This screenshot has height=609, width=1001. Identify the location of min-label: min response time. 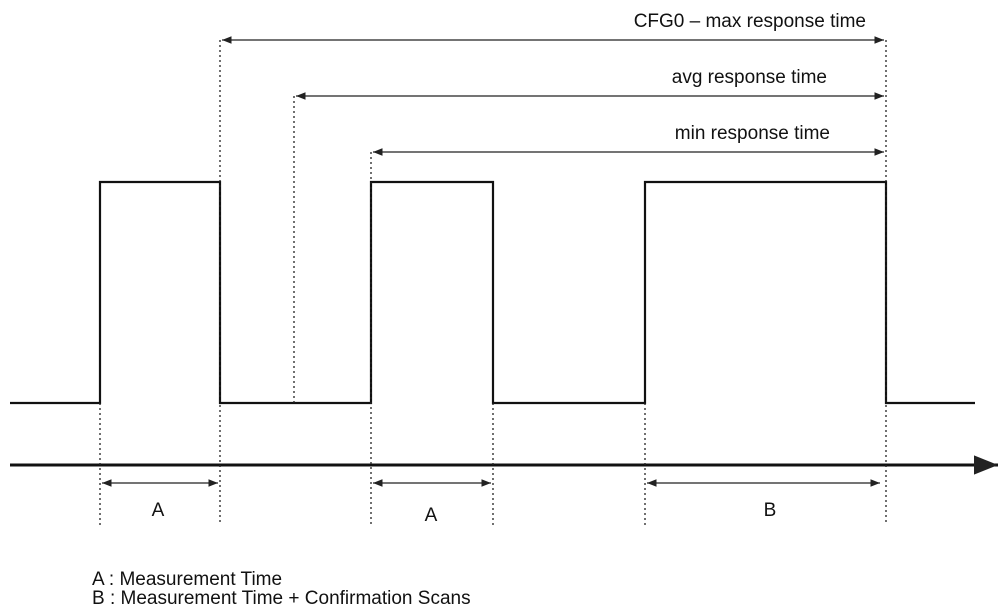
(752, 133).